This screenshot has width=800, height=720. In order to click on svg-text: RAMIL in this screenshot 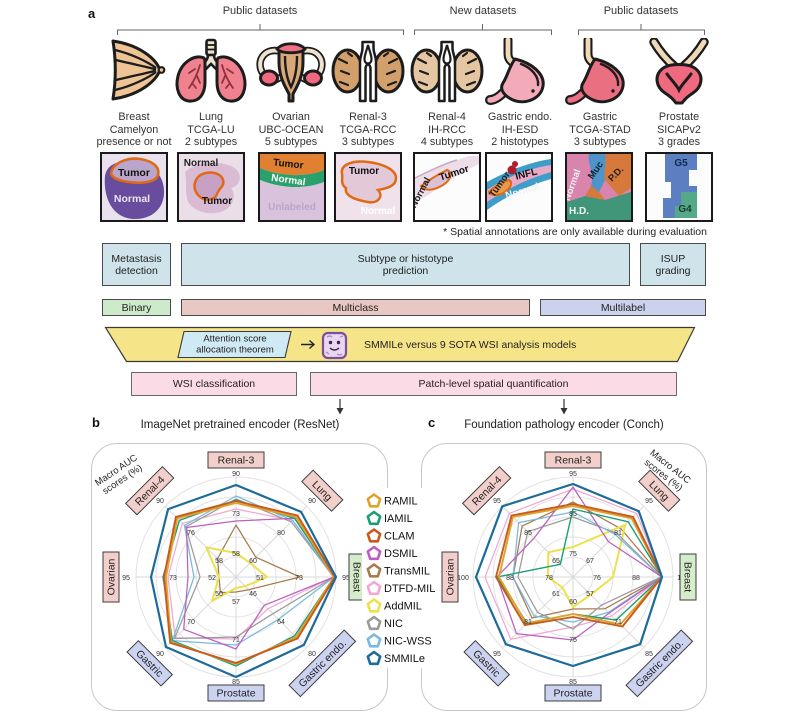, I will do `click(401, 502)`.